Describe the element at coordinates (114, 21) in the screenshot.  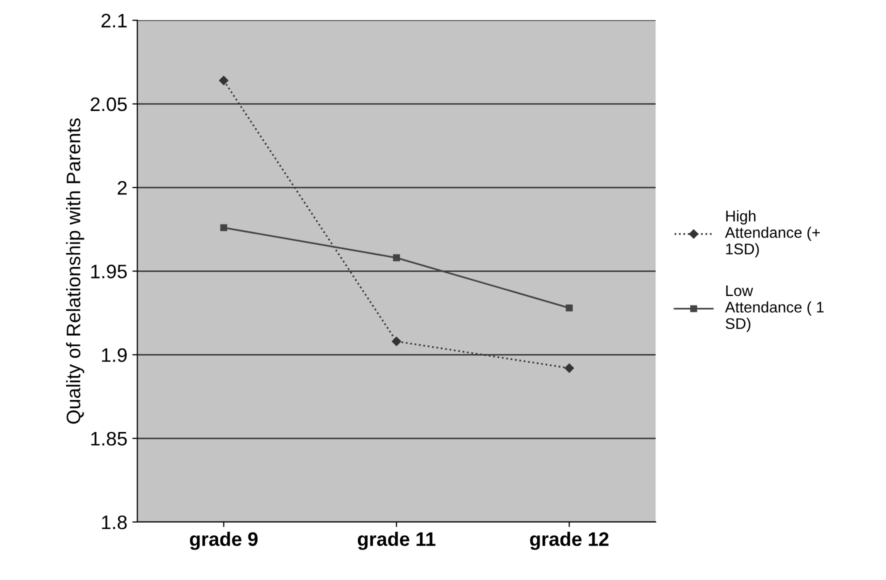
I see `y-tick-label: 2.1` at that location.